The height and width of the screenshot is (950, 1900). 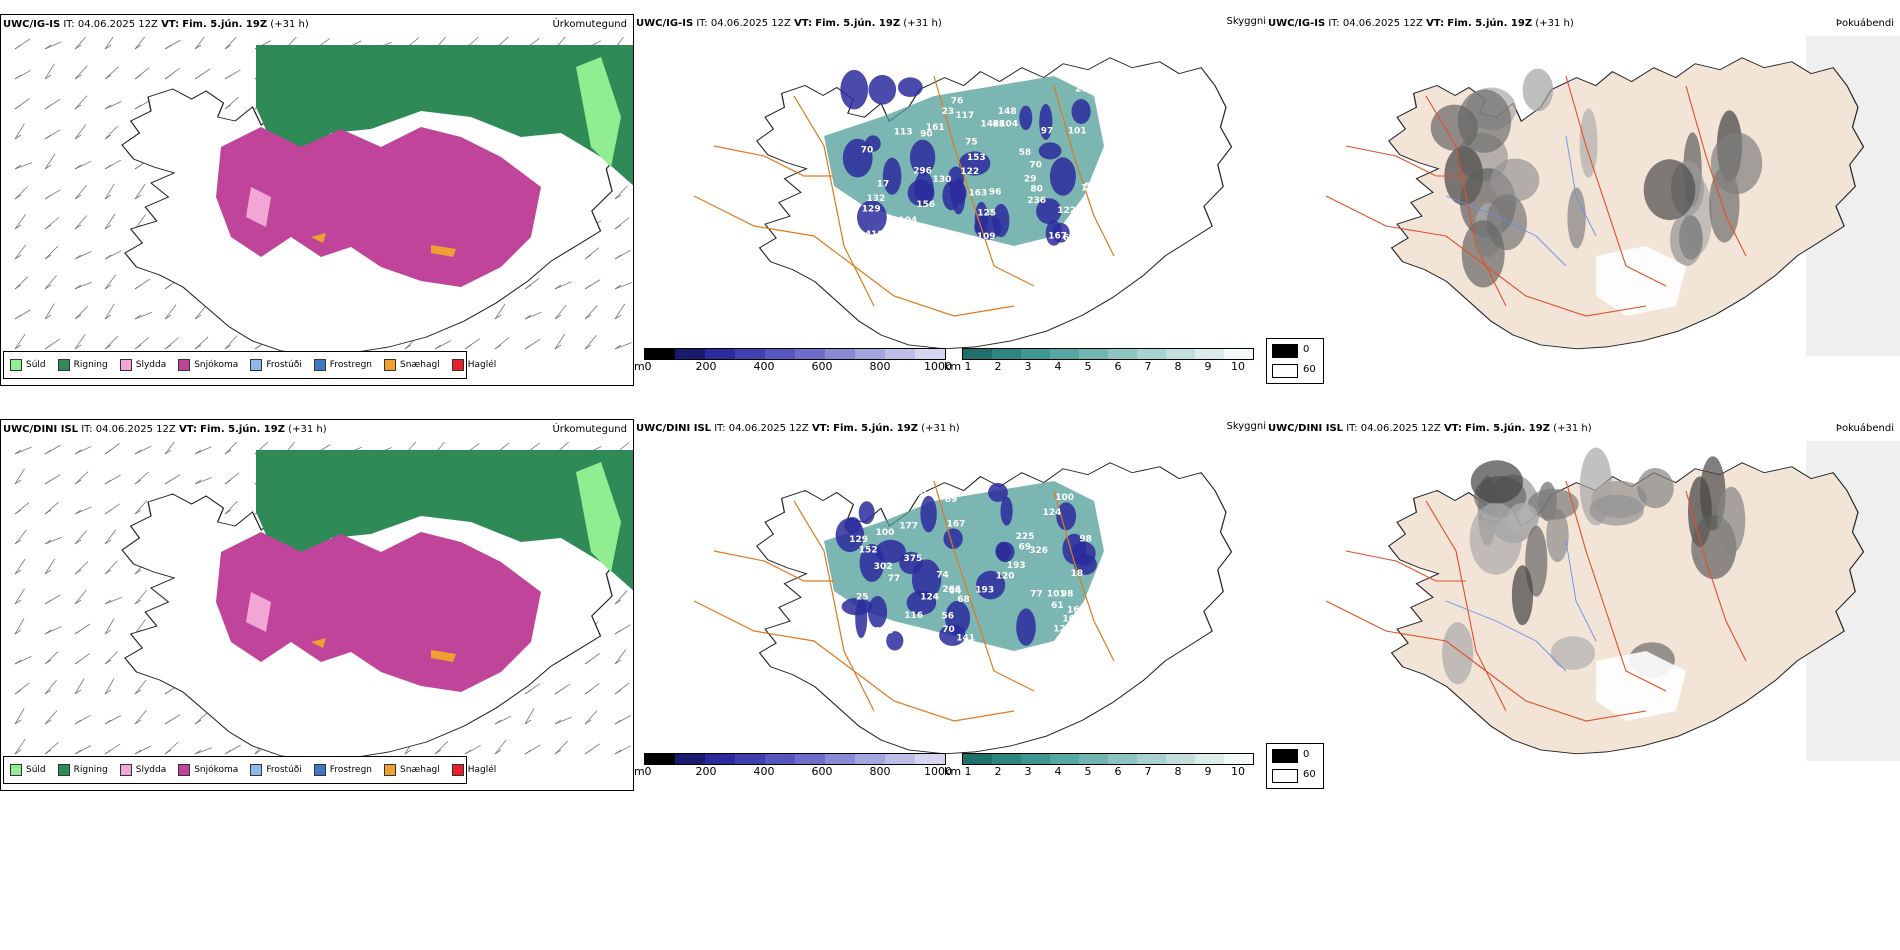 What do you see at coordinates (1038, 551) in the screenshot?
I see `cloud-base-value: 326` at bounding box center [1038, 551].